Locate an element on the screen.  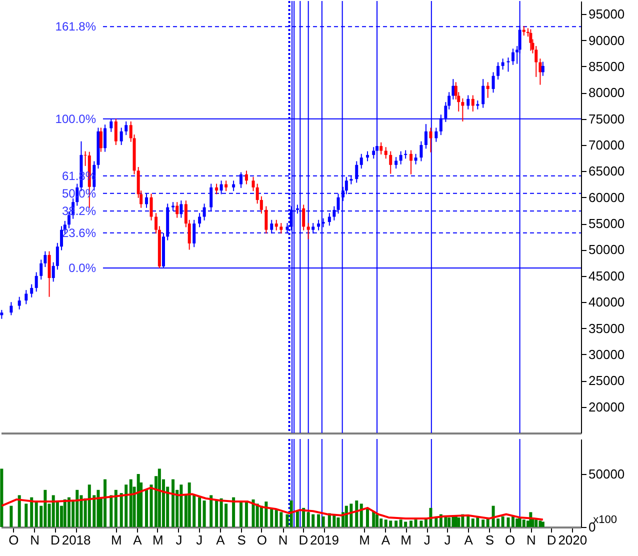
annotation: 0.0% is located at coordinates (82, 268).